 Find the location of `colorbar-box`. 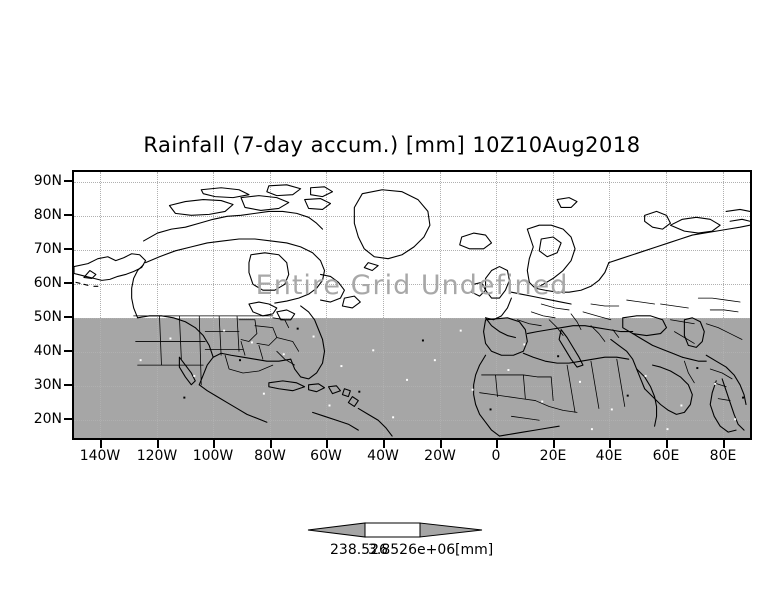

colorbar-box is located at coordinates (392, 530).